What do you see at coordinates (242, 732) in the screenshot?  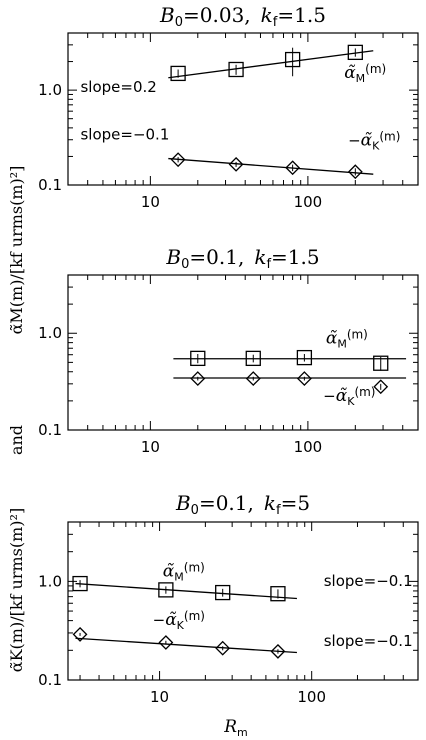 I see `x-label-sub: m` at bounding box center [242, 732].